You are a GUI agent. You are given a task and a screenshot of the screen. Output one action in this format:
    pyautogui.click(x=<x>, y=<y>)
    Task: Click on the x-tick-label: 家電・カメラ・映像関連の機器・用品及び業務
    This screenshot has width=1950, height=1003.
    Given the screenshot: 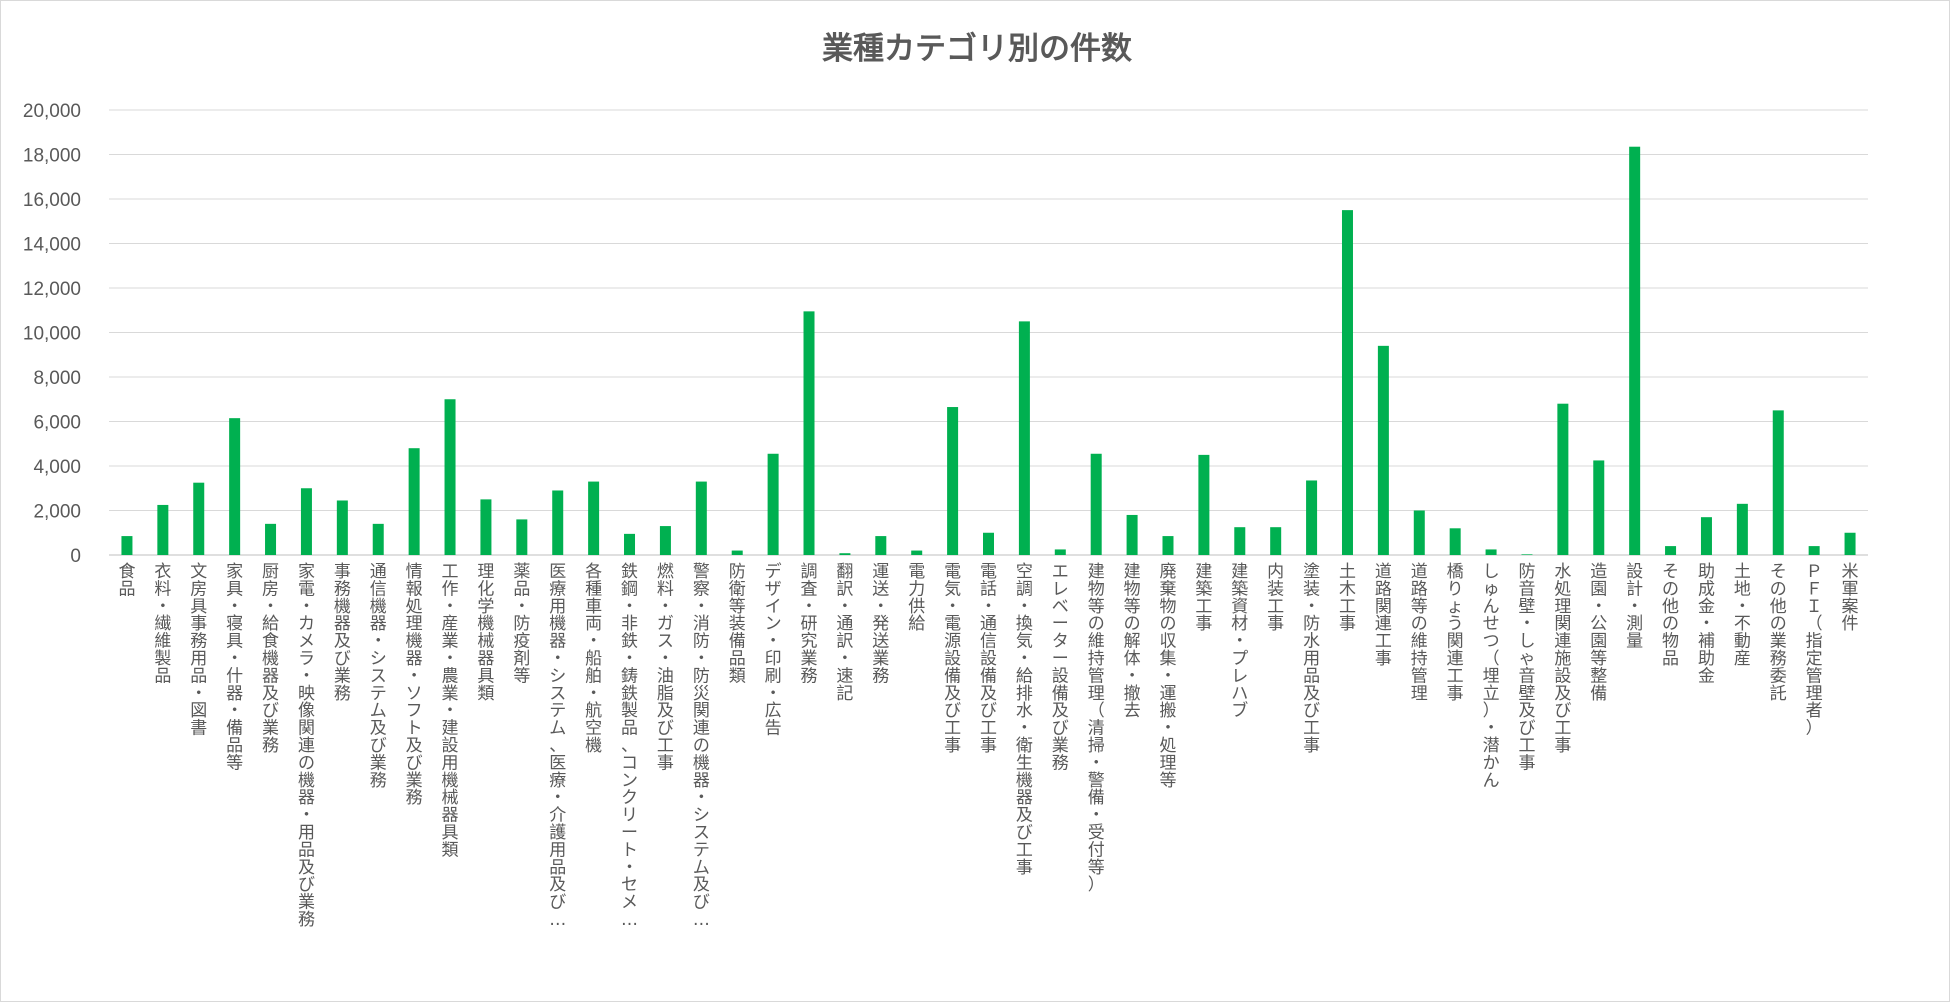 What is the action you would take?
    pyautogui.click(x=306, y=746)
    